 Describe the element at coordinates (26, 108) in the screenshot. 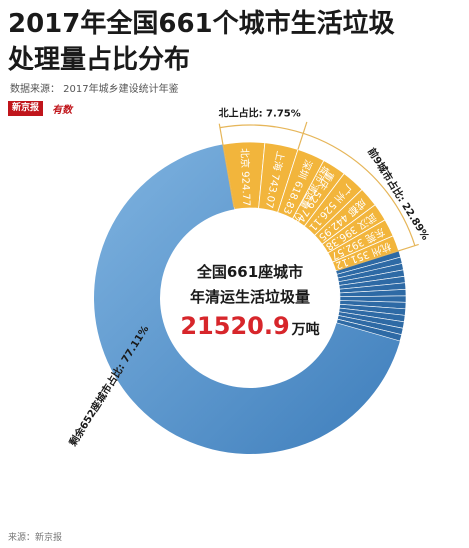

I see `brand-logo-main: 新京报` at that location.